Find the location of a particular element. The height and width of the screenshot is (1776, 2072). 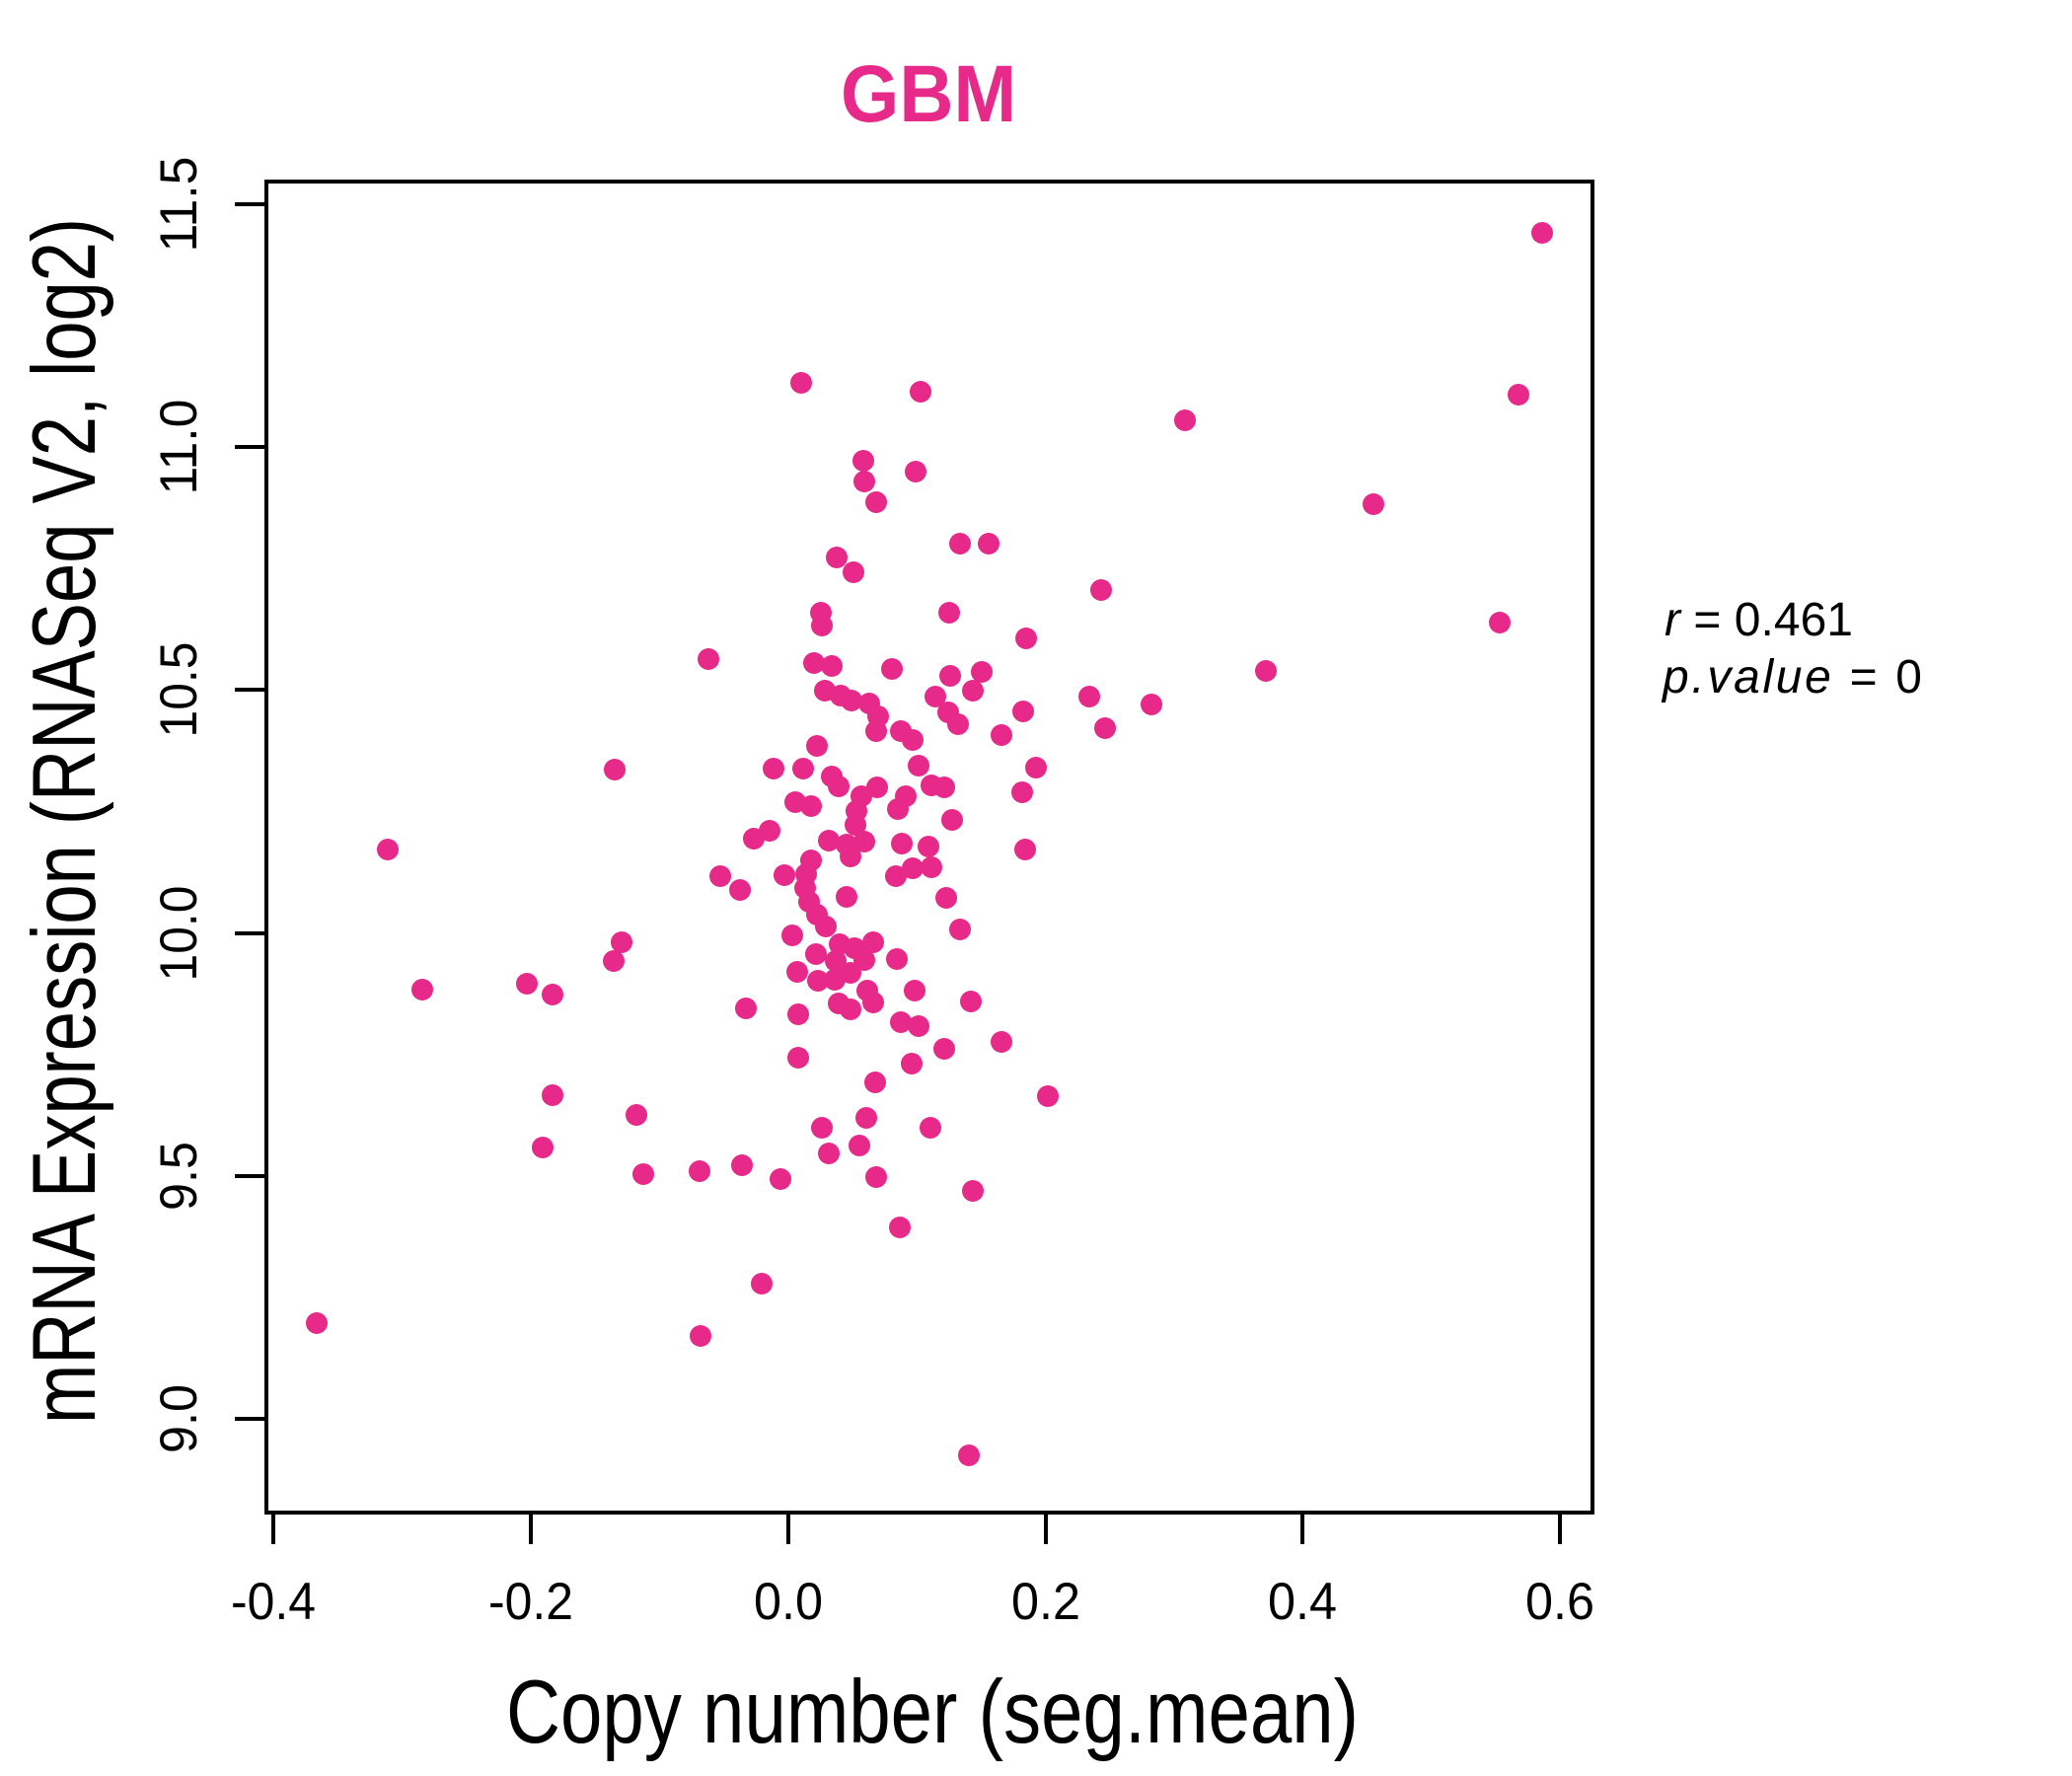

svg-text: -0.4 is located at coordinates (274, 1602).